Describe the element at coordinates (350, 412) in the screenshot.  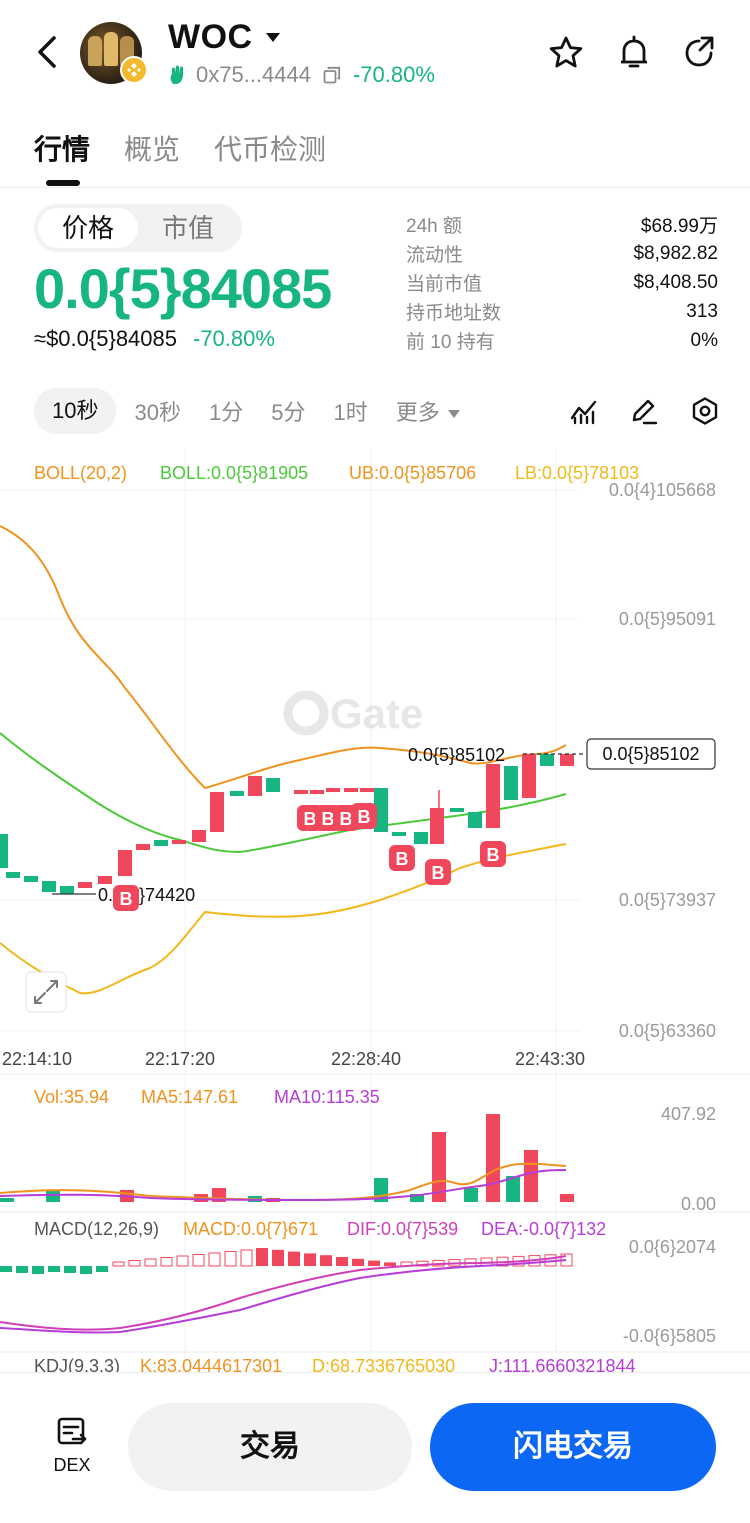
I see `interval-1h: 1时` at that location.